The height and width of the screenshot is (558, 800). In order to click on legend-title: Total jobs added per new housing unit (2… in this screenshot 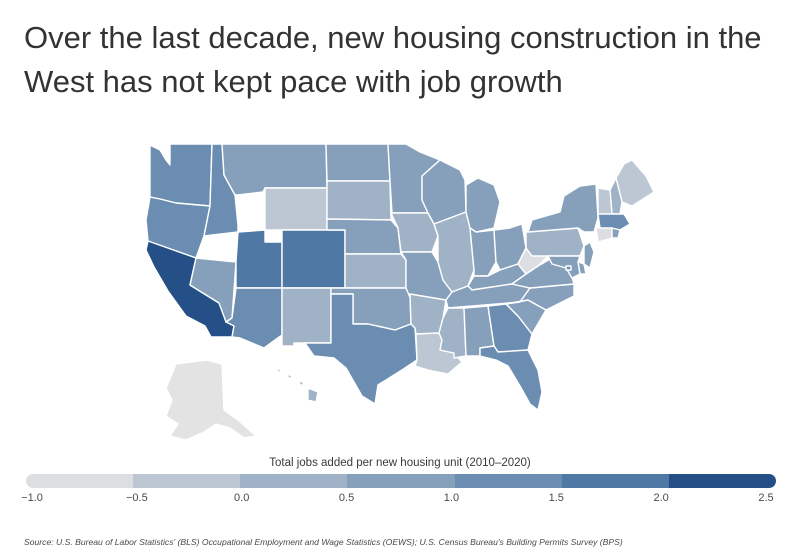, I will do `click(400, 463)`.